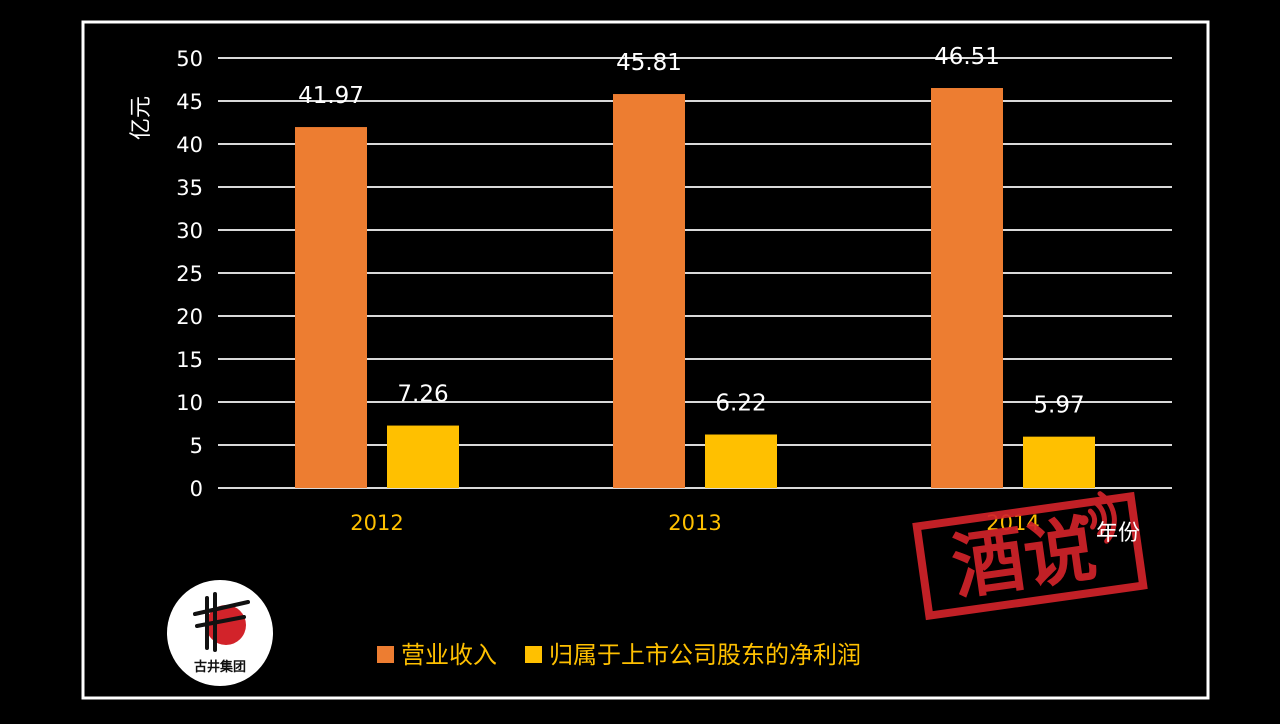 The width and height of the screenshot is (1280, 724). What do you see at coordinates (189, 403) in the screenshot?
I see `y-tick-label-10: 10` at bounding box center [189, 403].